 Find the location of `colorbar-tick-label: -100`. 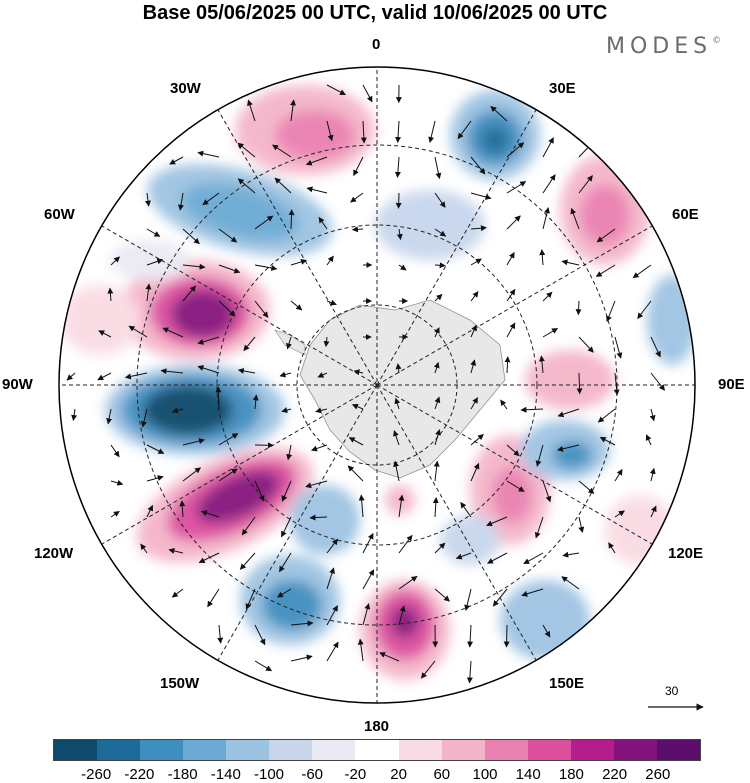

colorbar-tick-label: -100 is located at coordinates (269, 774).